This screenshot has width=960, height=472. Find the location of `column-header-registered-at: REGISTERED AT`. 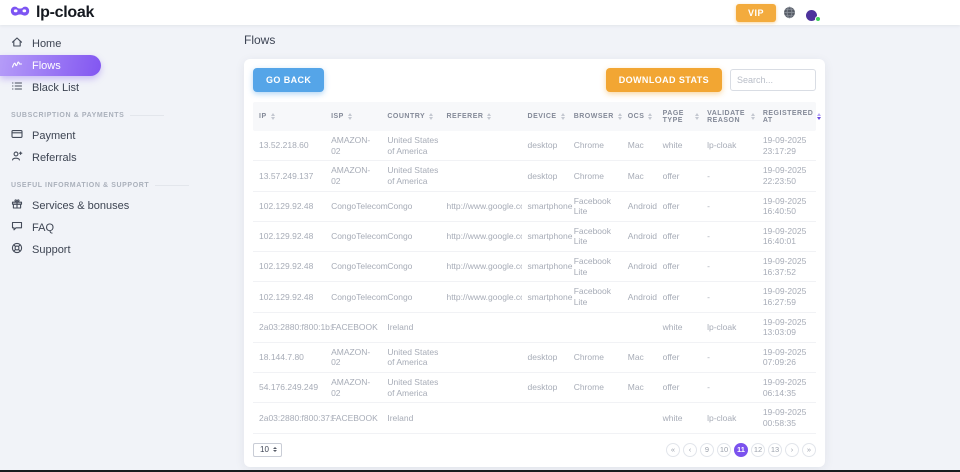

column-header-registered-at: REGISTERED AT is located at coordinates (789, 117).